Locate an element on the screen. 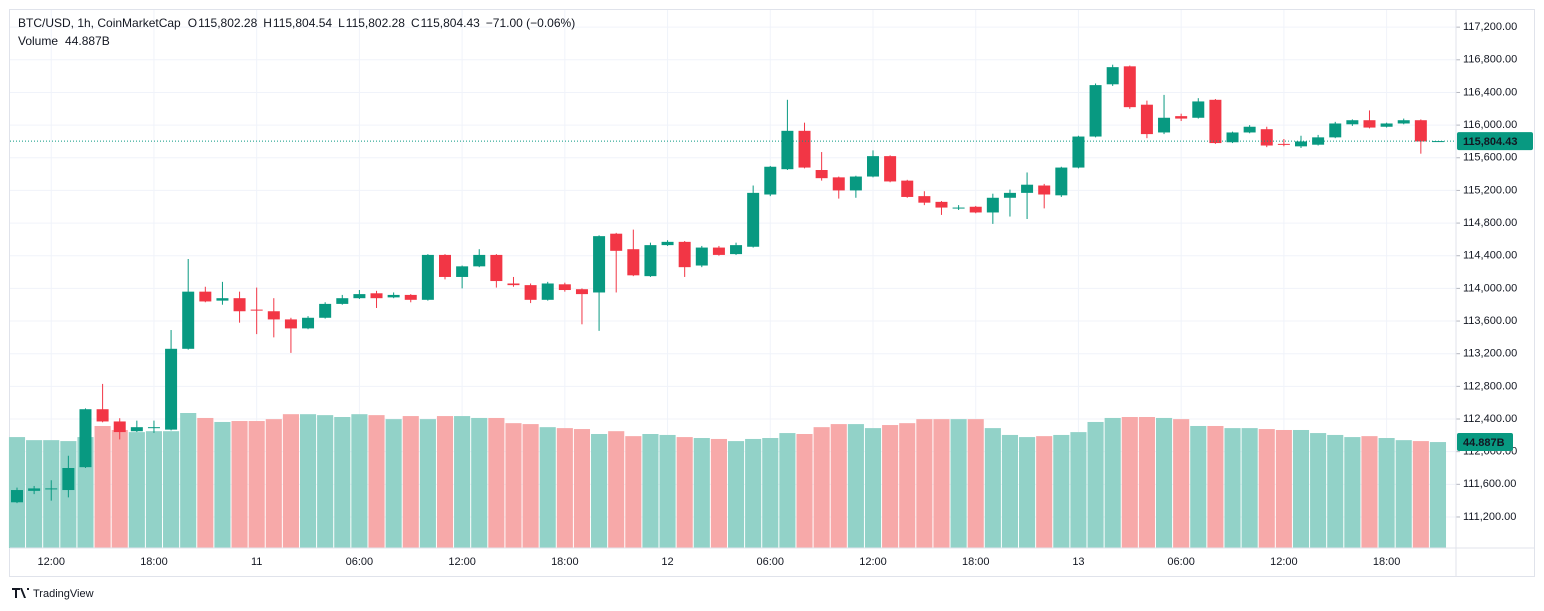 The image size is (1544, 611). last-price-label: 115,804.43 is located at coordinates (1490, 142).